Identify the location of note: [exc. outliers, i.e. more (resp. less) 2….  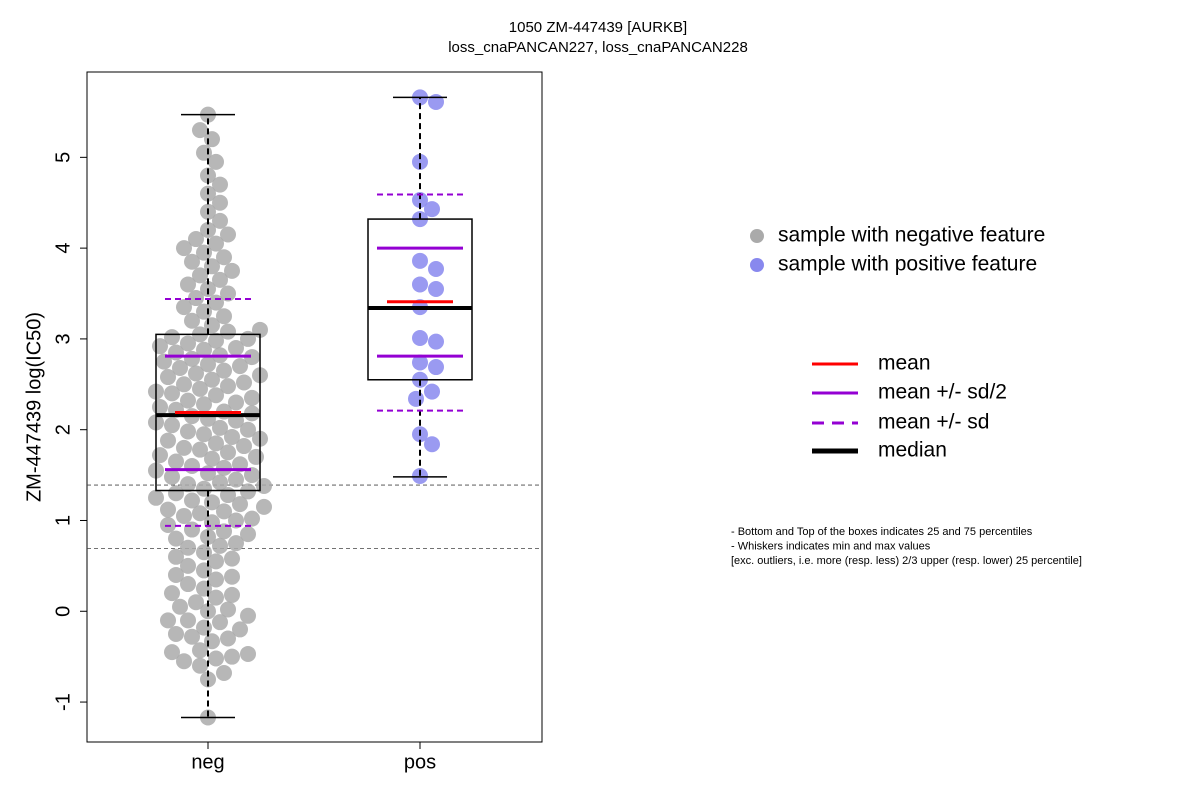
(906, 561).